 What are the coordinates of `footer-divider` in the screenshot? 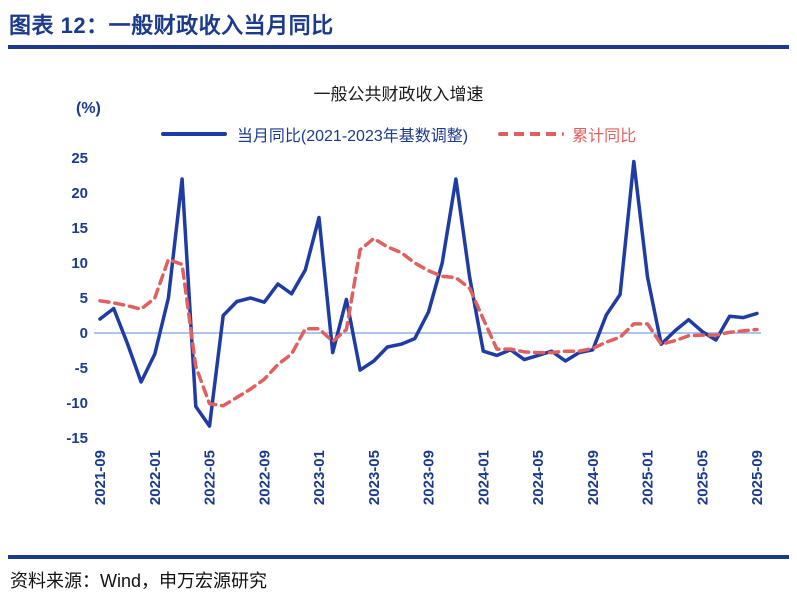 It's located at (398, 557).